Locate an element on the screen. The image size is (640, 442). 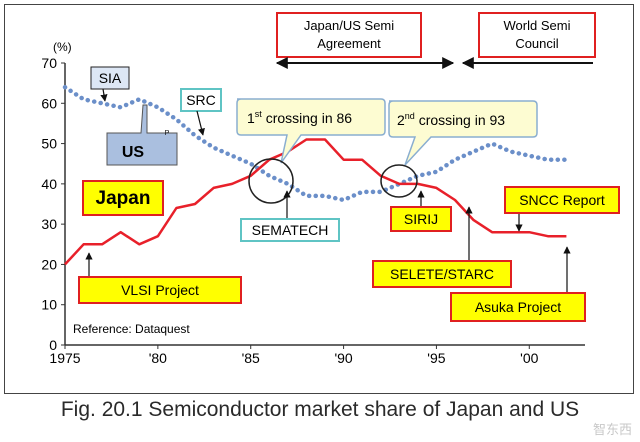
reference-note: Reference: Dataquest is located at coordinates (131, 329).